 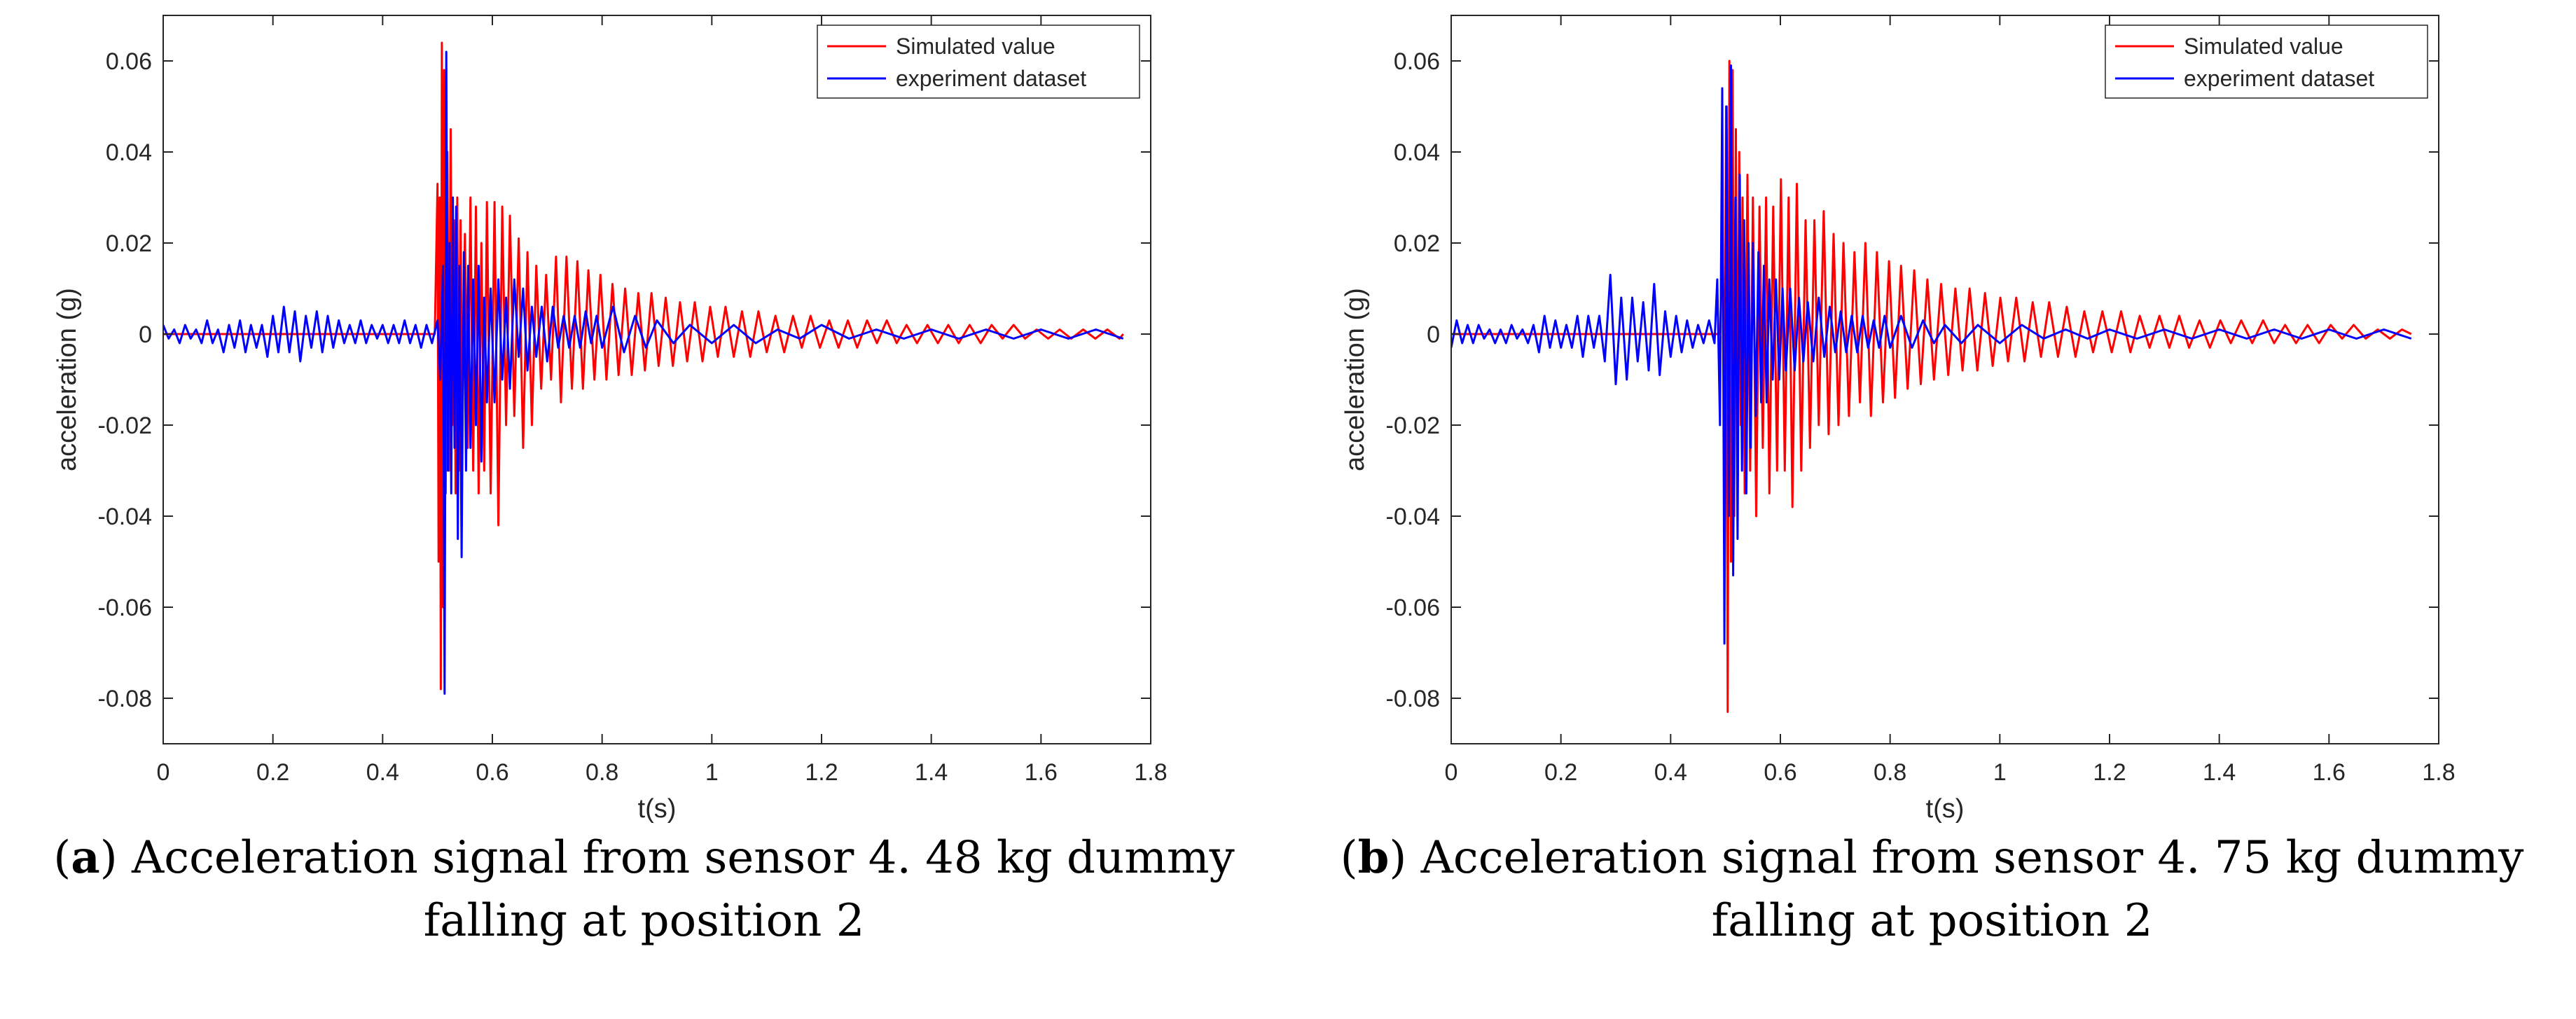 I want to click on chart-b-legend: Simulated value experiment dataset, so click(x=2266, y=62).